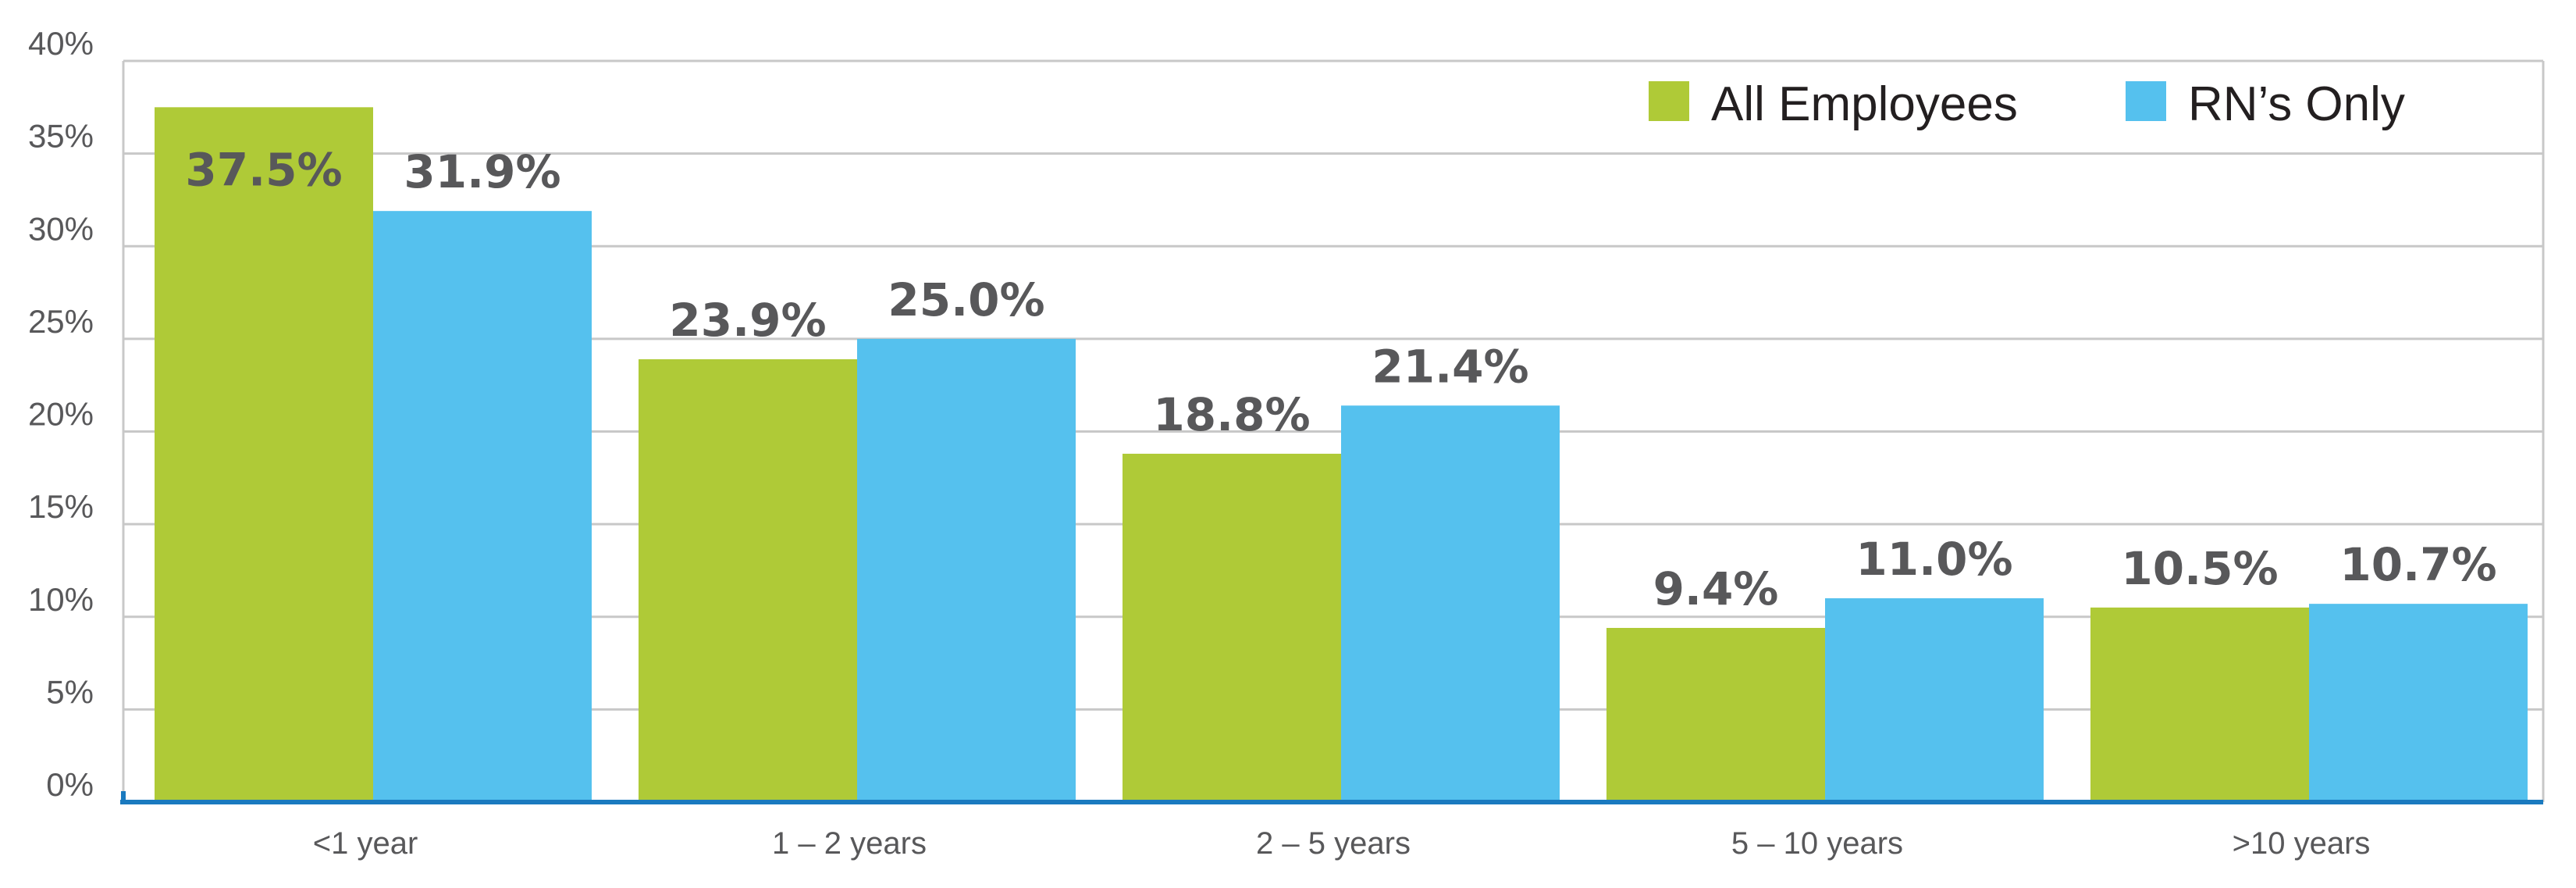 The width and height of the screenshot is (2576, 888). What do you see at coordinates (70, 785) in the screenshot?
I see `y-tick-label: 0%` at bounding box center [70, 785].